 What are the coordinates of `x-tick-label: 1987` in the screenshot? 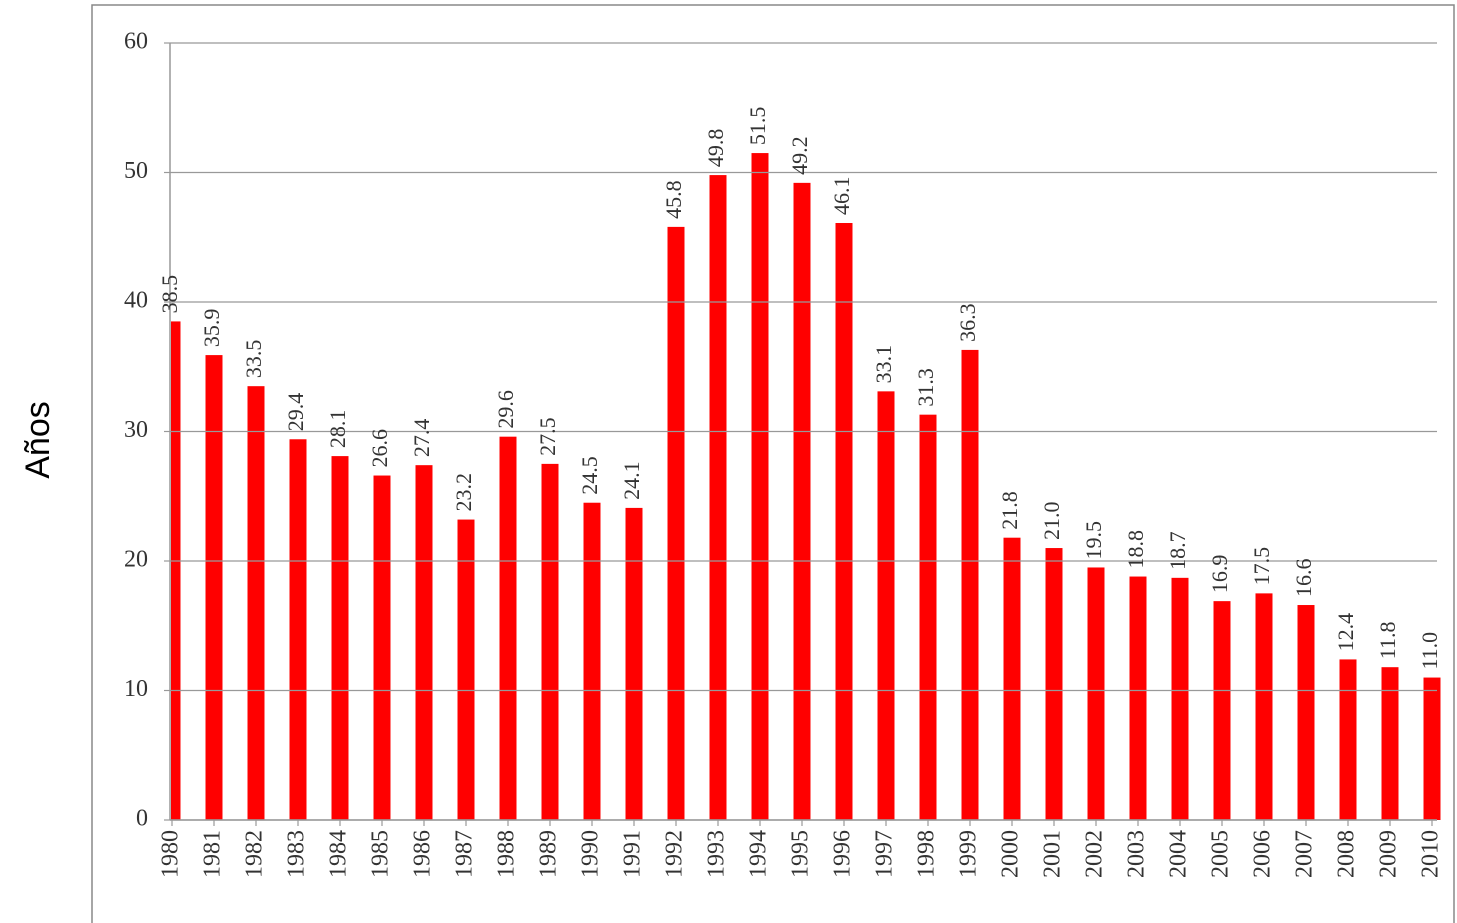 It's located at (465, 854).